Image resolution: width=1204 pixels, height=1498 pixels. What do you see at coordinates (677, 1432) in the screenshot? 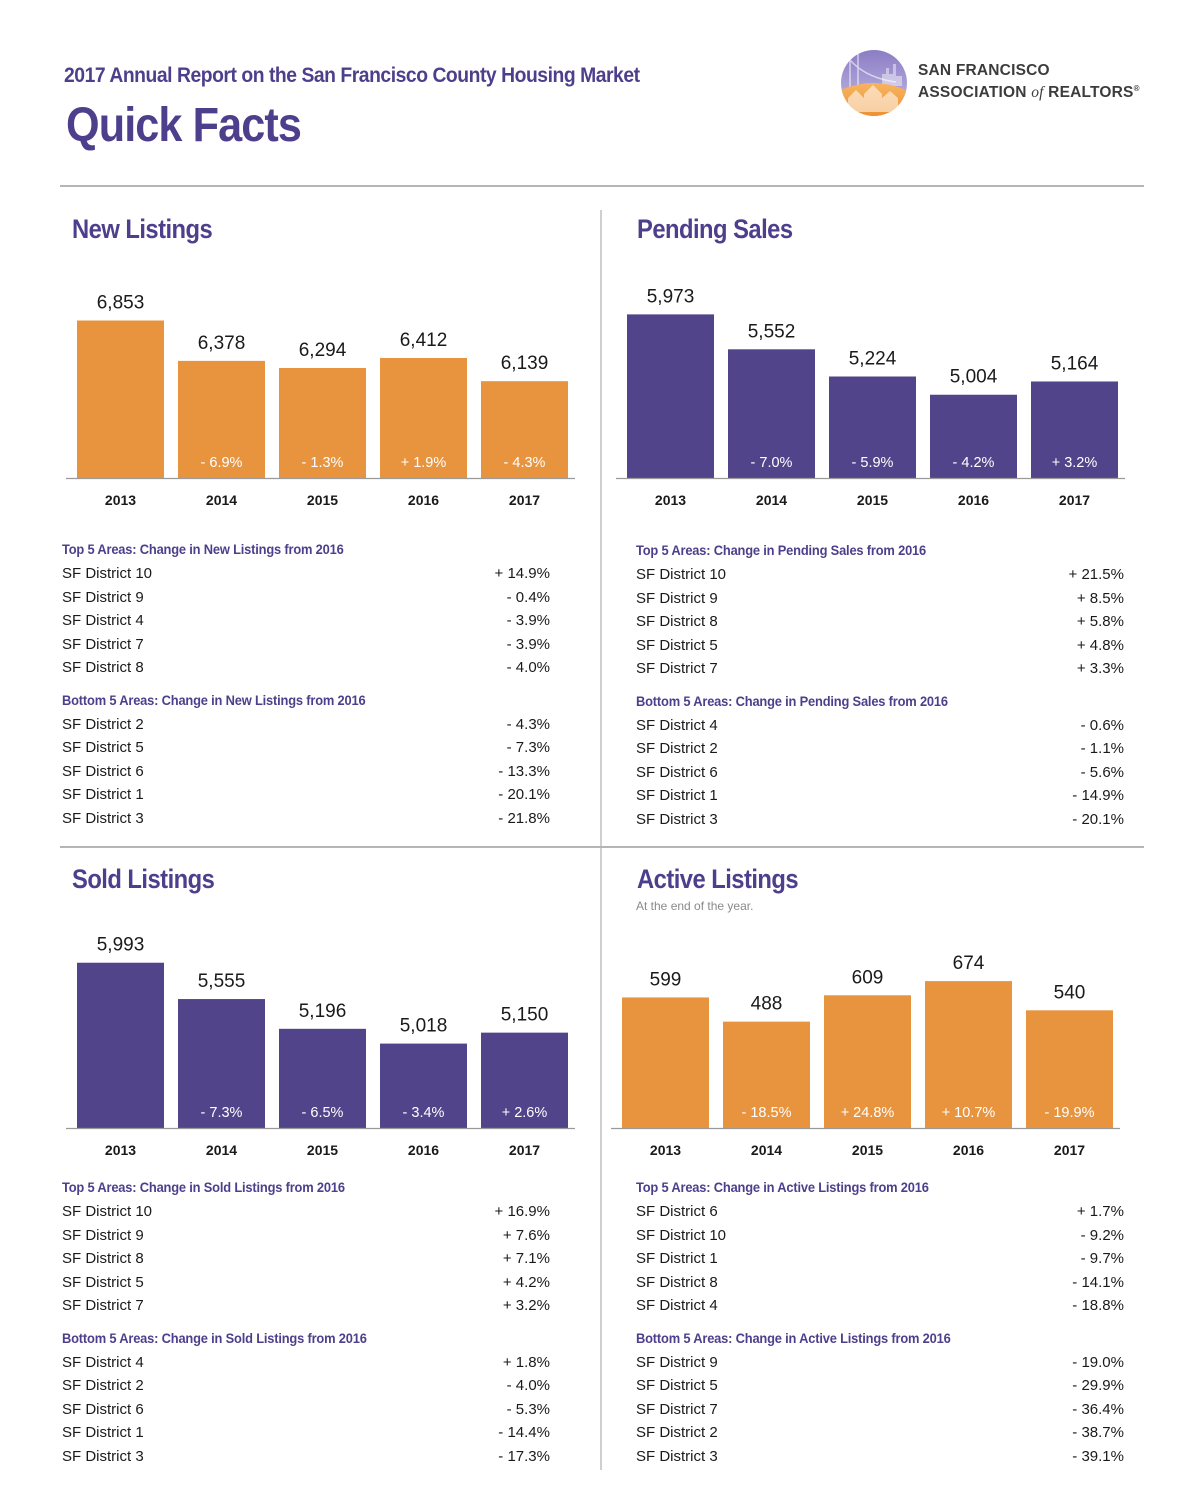
I see `area-name: SF District 2` at bounding box center [677, 1432].